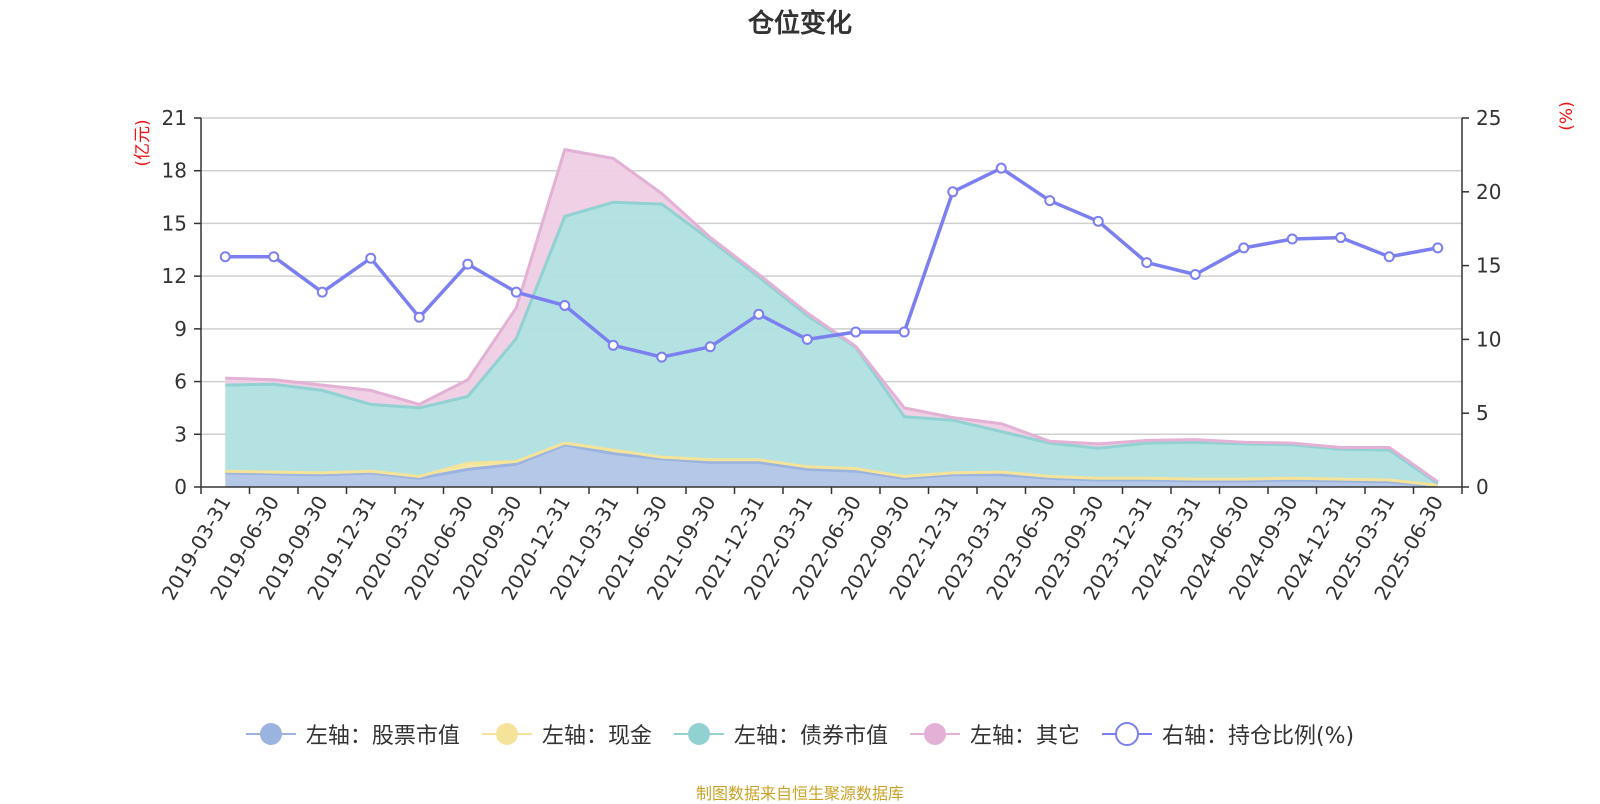  Describe the element at coordinates (698, 734) in the screenshot. I see `legend-bond-marker-icon` at that location.